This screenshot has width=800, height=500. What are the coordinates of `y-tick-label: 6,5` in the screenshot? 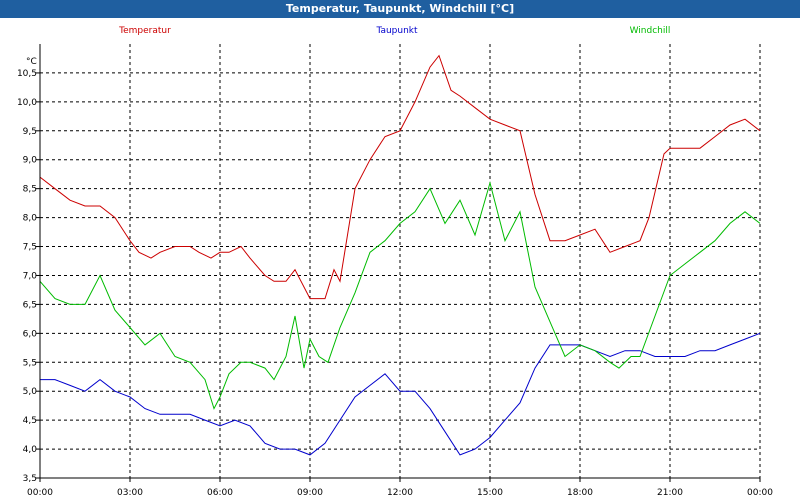 It's located at (30, 305).